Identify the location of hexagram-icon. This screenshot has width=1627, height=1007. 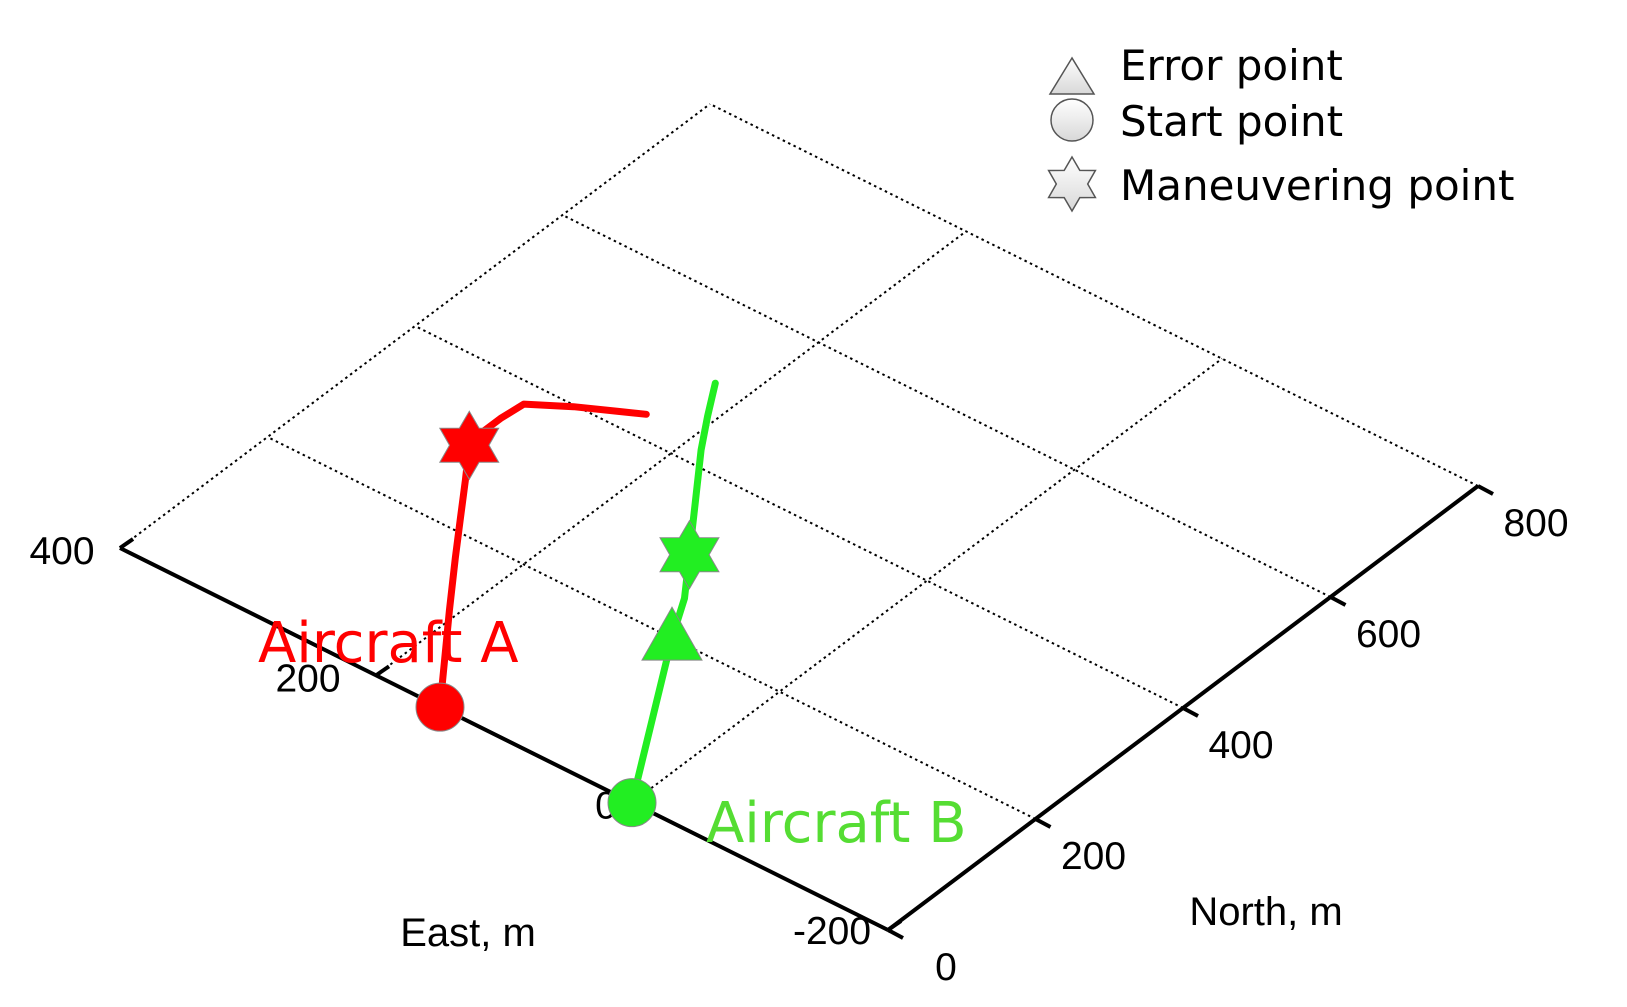
(1072, 184).